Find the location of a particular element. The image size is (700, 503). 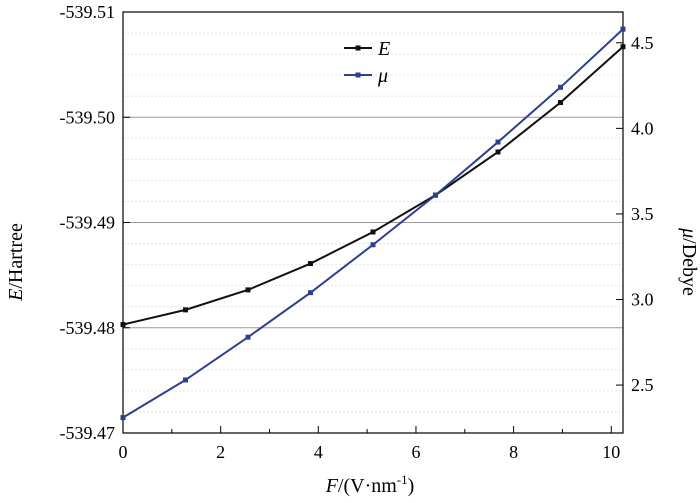

legend-marker-e is located at coordinates (358, 48).